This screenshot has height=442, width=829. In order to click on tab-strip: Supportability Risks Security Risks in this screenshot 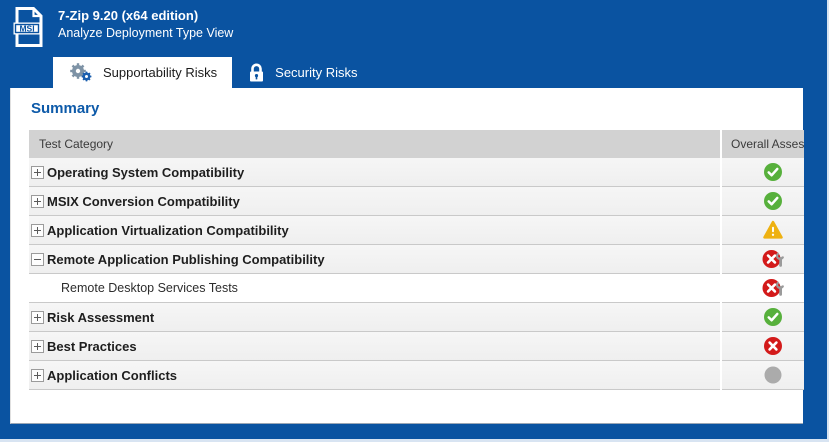, I will do `click(213, 72)`.